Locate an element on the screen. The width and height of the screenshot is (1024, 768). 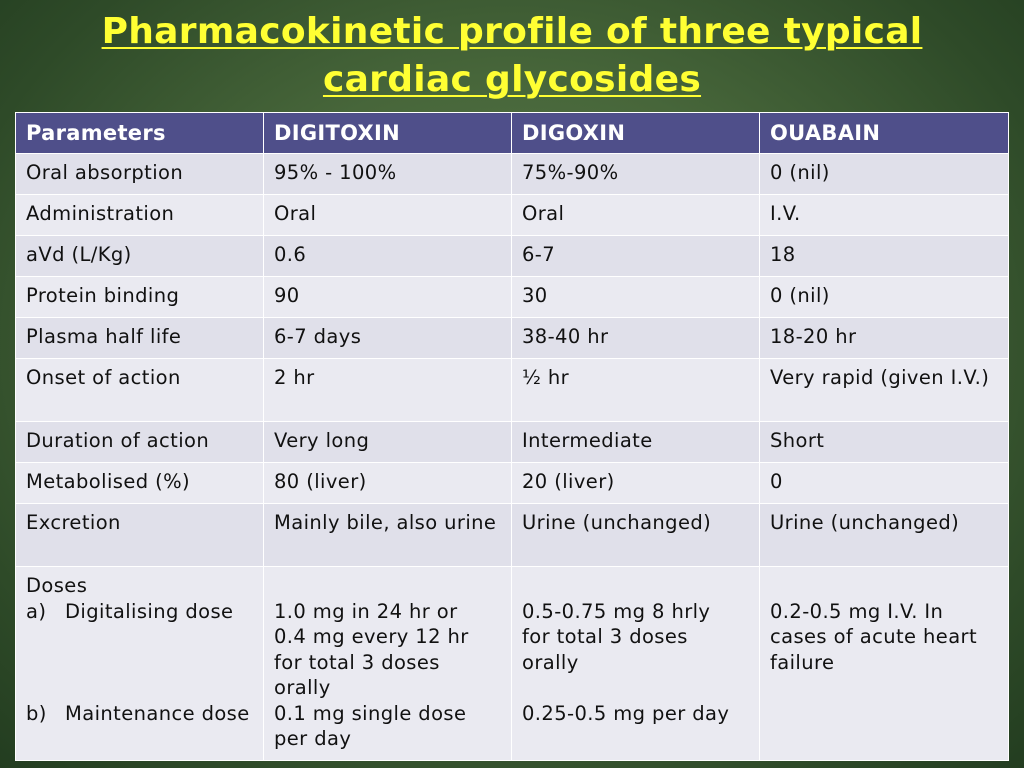
digoxin-digitalising-line: for total 3 doses is located at coordinates (605, 636).